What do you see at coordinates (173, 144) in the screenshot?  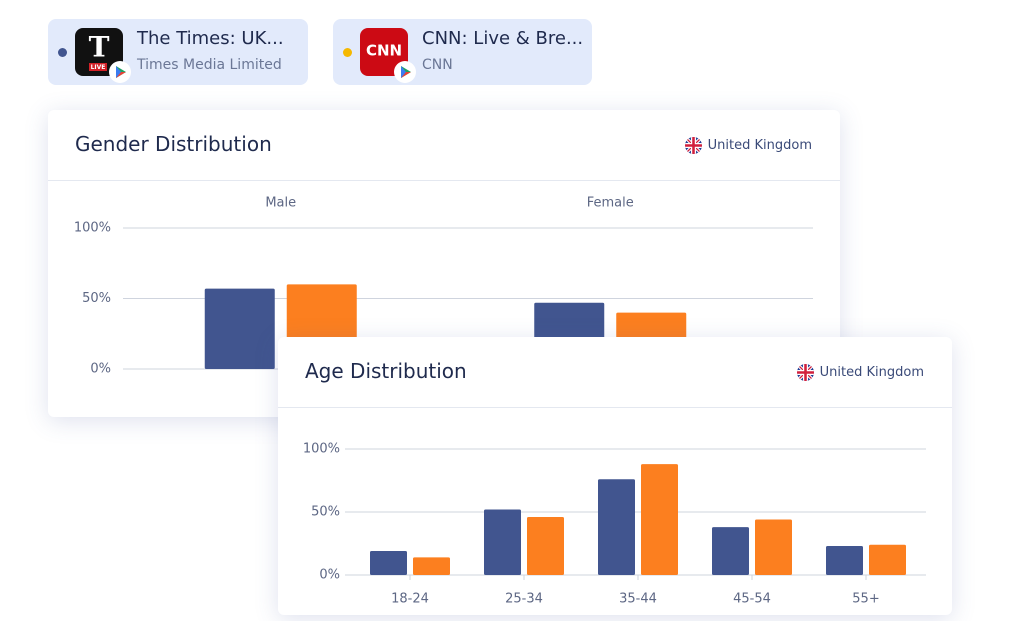 I see `chart-title: Gender Distribution` at bounding box center [173, 144].